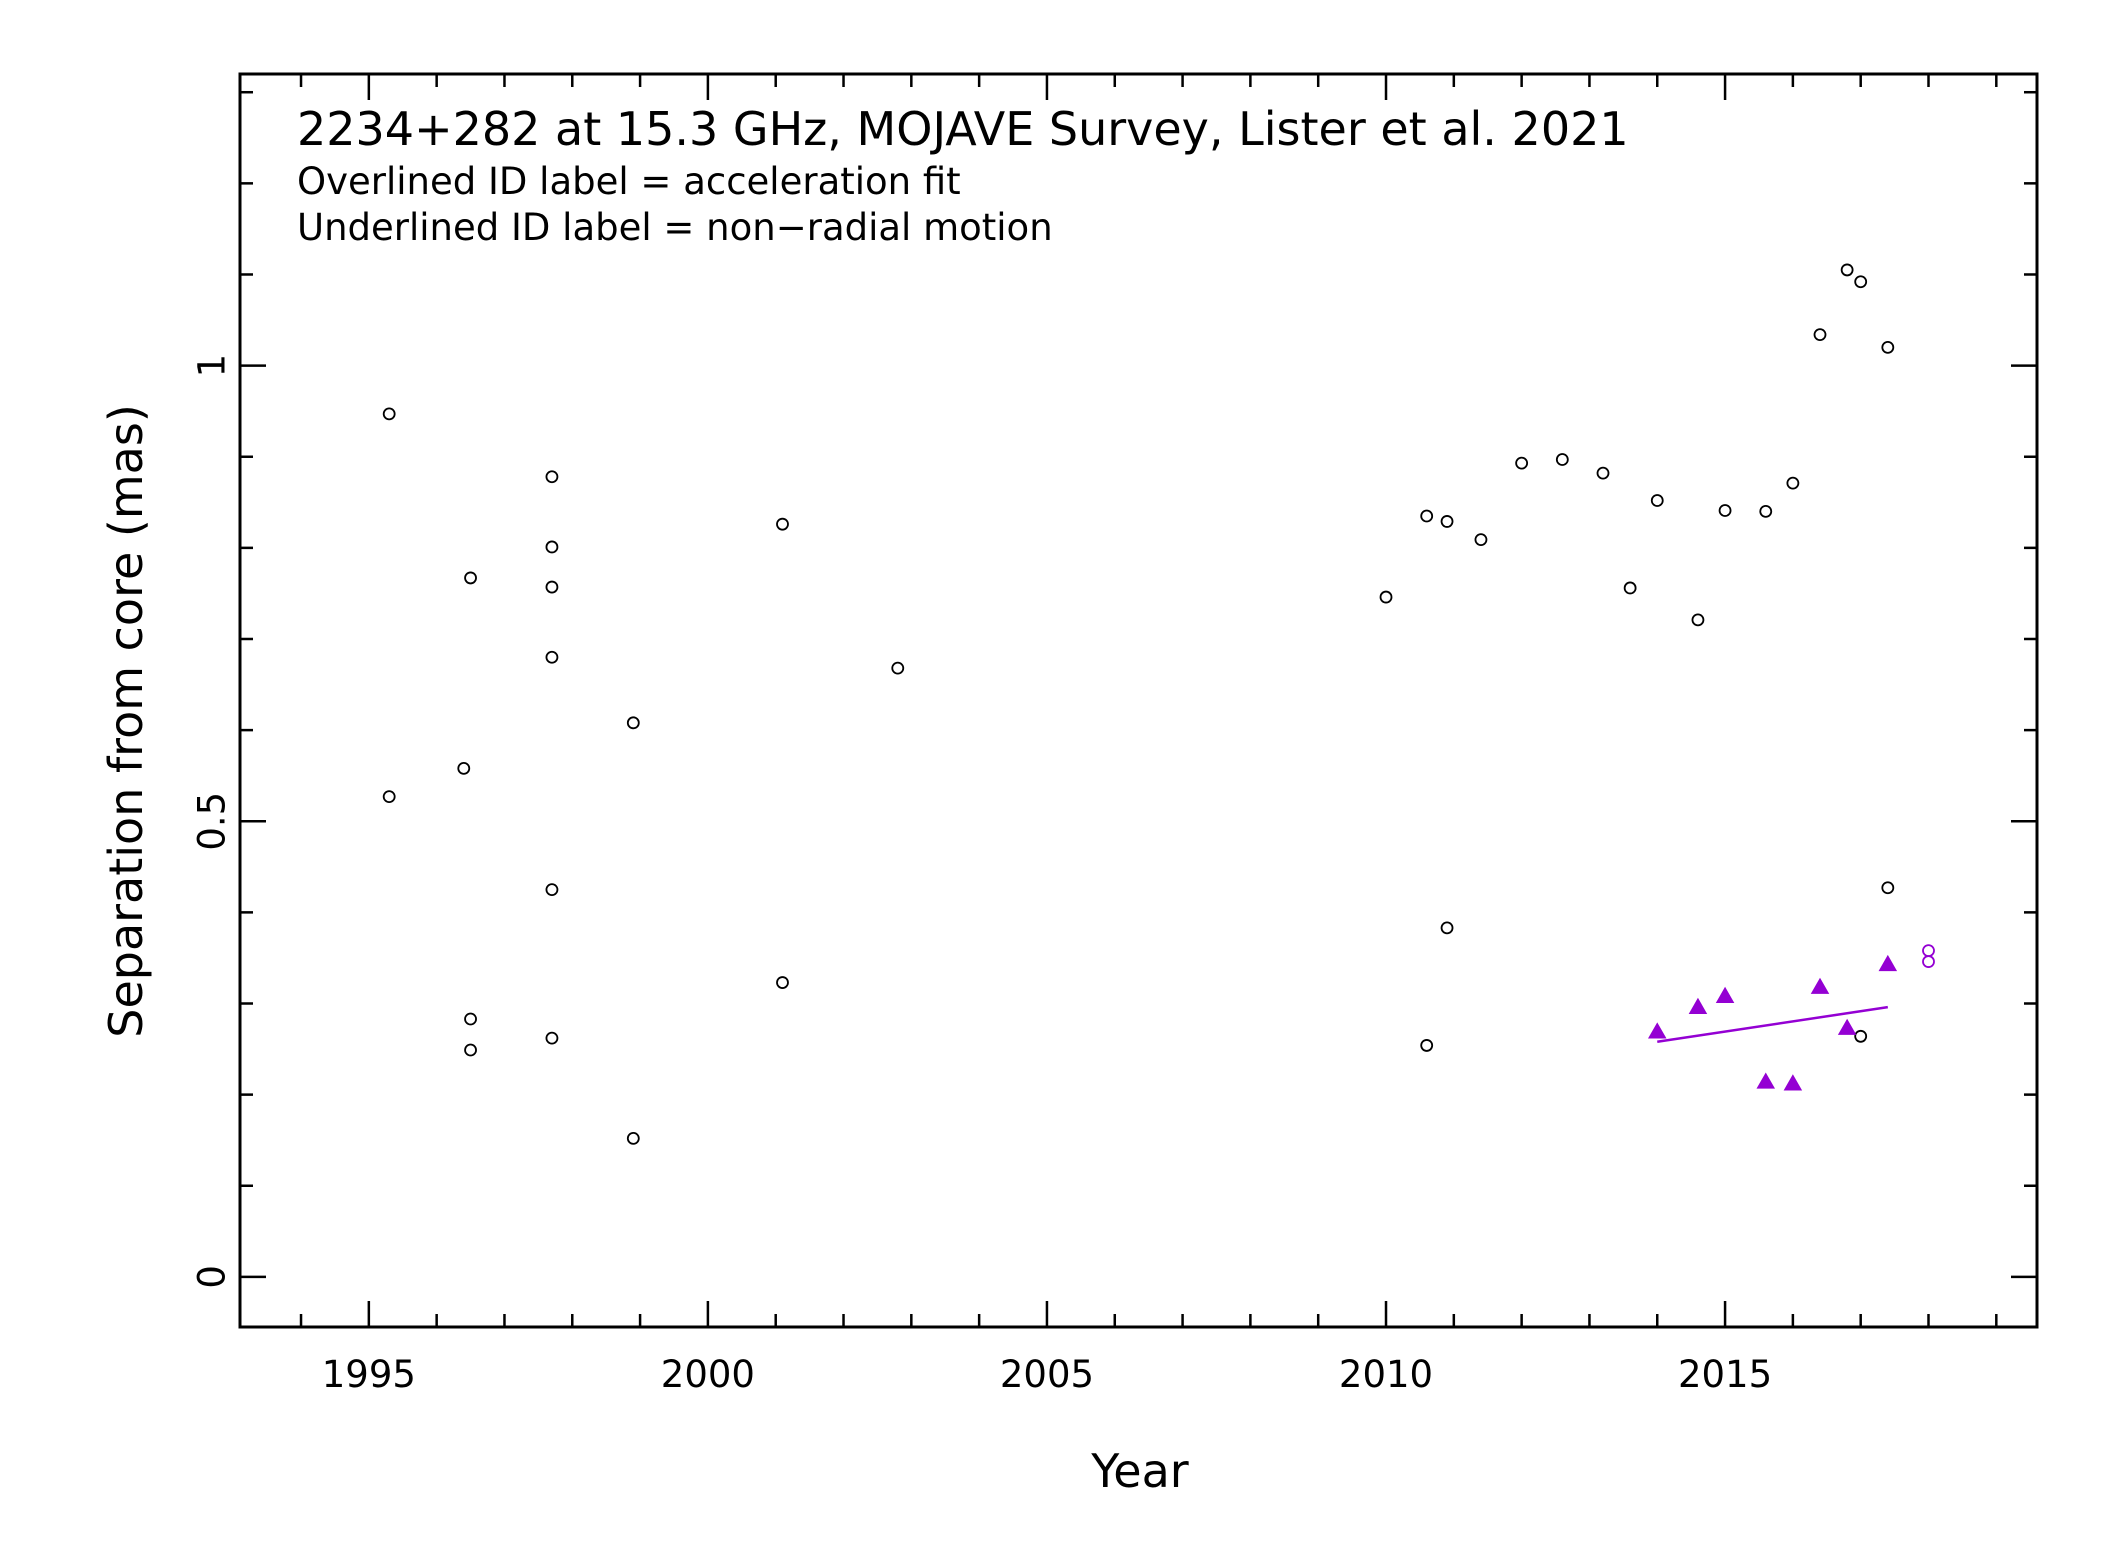 The width and height of the screenshot is (2127, 1546). Describe the element at coordinates (675, 227) in the screenshot. I see `note-non-radial-motion: Underlined ID label = non−radial motion` at that location.